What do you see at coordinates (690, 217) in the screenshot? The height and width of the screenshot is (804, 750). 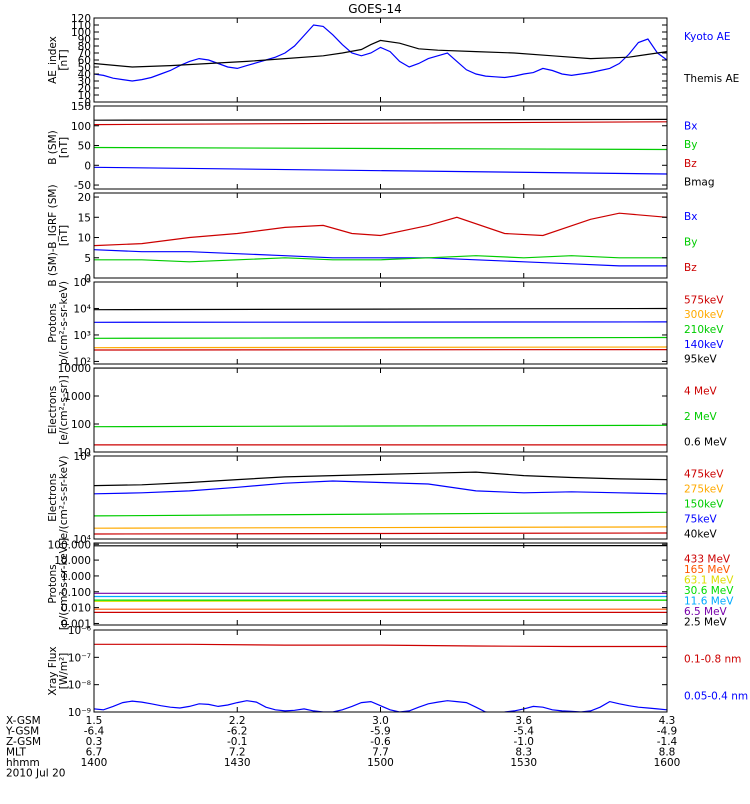 I see `legend-b_igrf-0: Bx` at bounding box center [690, 217].